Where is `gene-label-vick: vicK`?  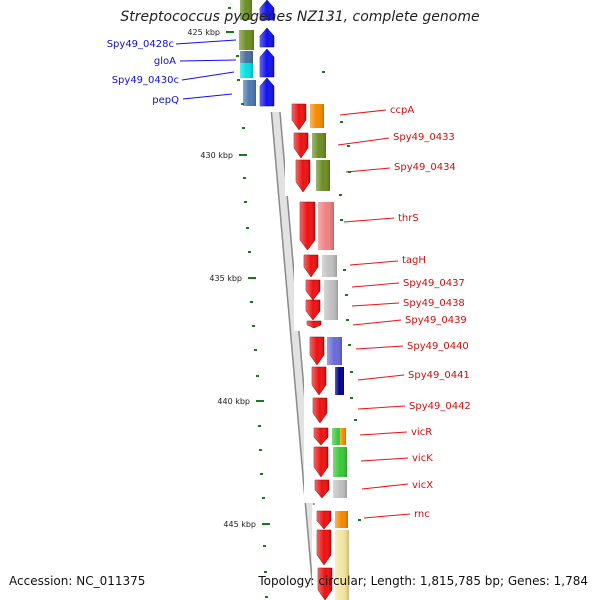
gene-label-vick: vicK is located at coordinates (422, 458).